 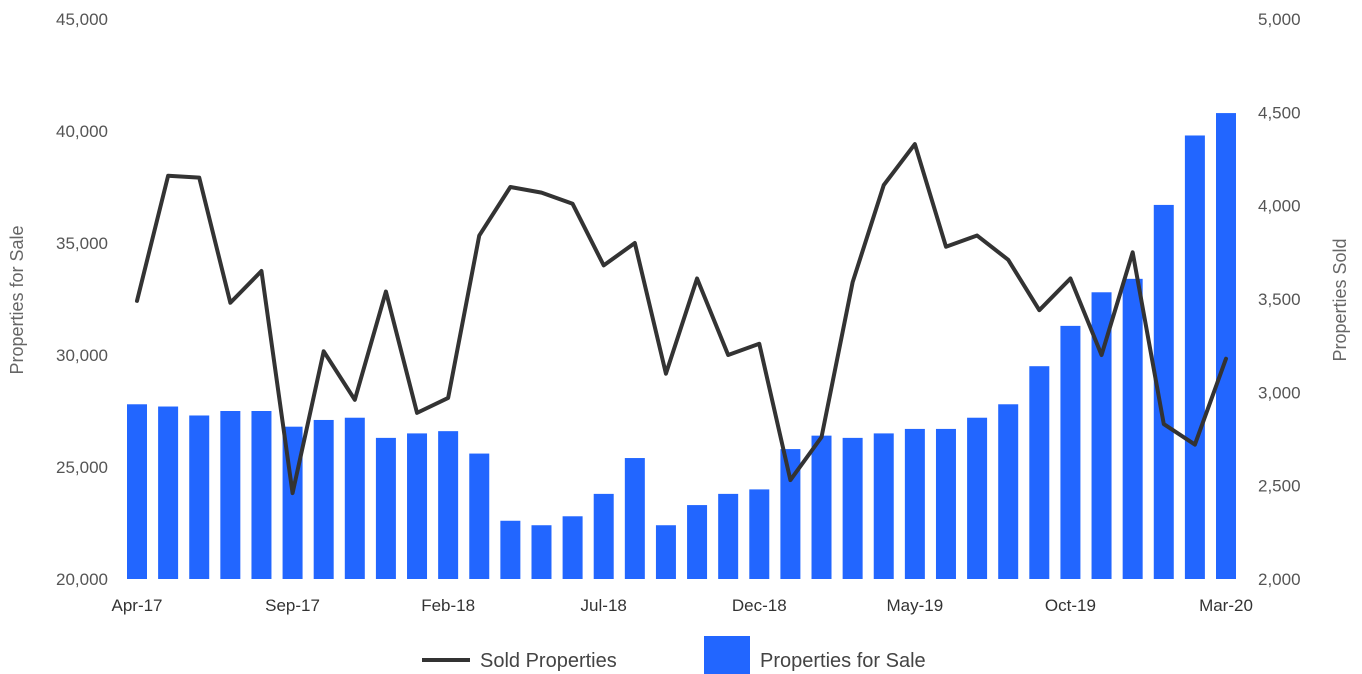 I want to click on legend-sale-swatch, so click(x=727, y=655).